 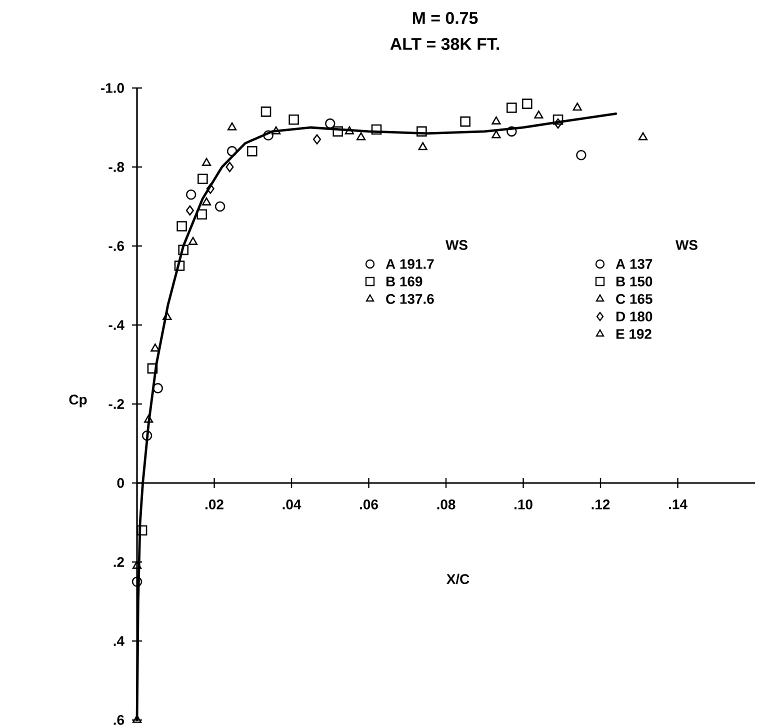 I want to click on legend-label: B 169, so click(x=404, y=281).